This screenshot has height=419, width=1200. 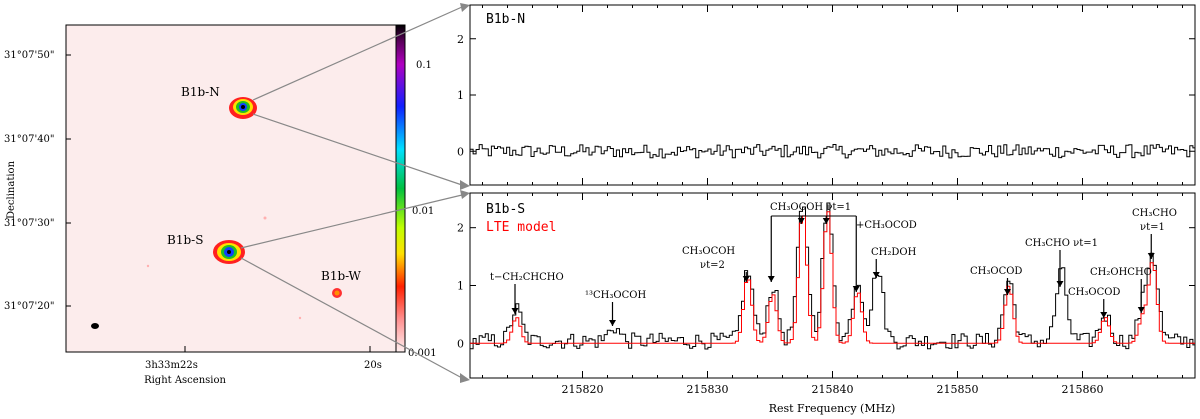 I want to click on annotation-label: CH₂DOH, so click(x=894, y=252).